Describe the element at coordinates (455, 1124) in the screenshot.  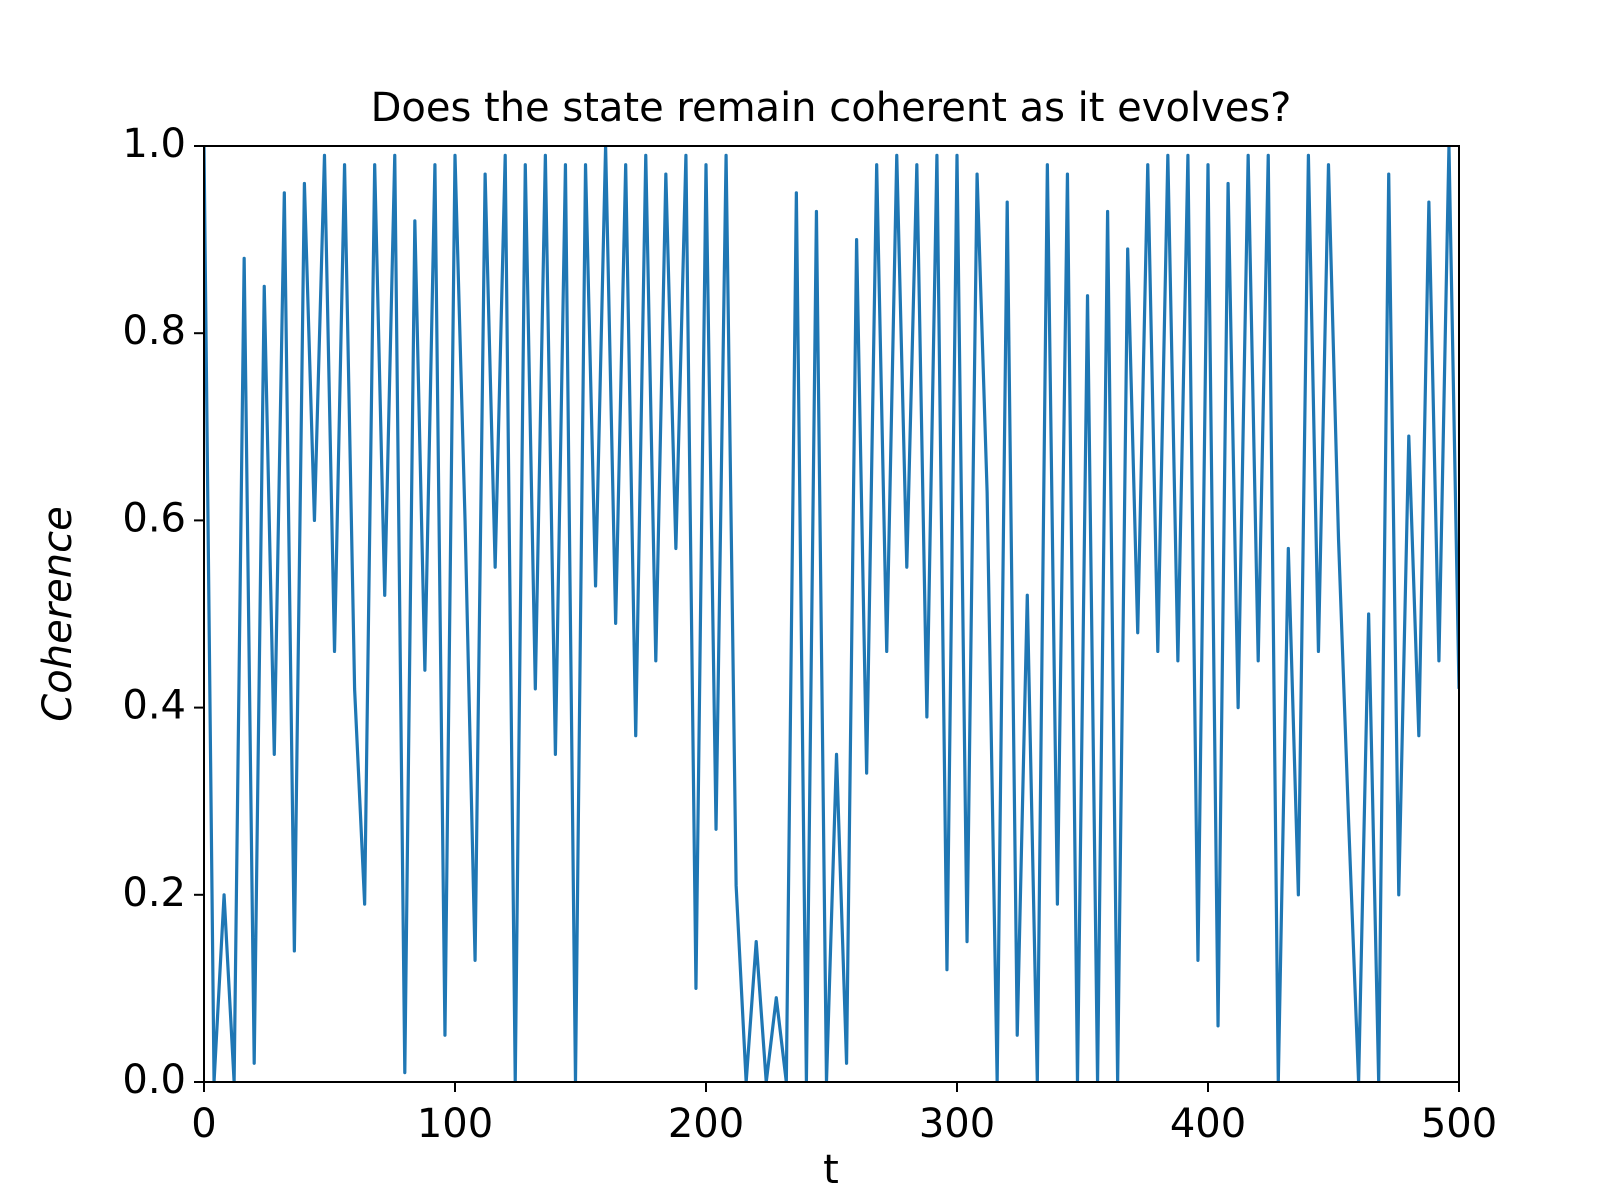
I see `x-tick-label: 100` at that location.